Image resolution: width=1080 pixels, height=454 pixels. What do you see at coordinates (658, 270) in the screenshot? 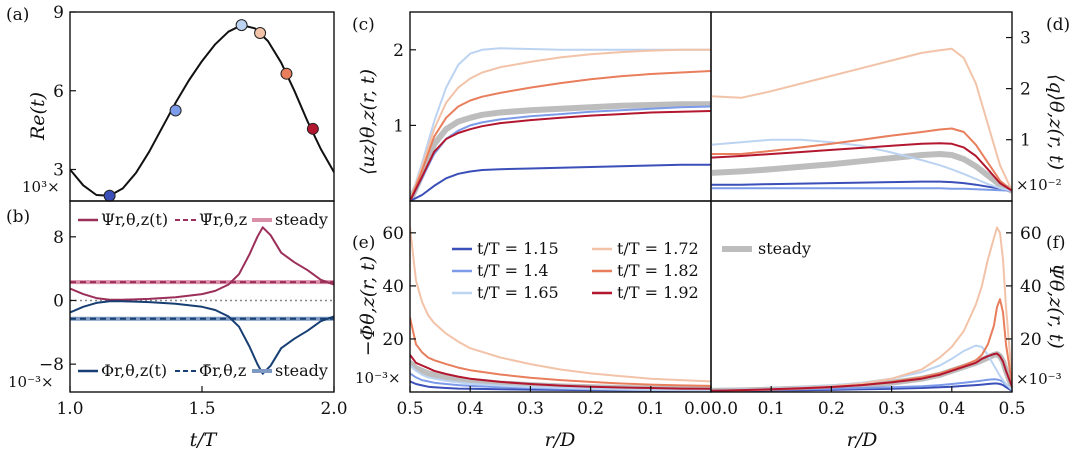
I see `legend-label-1-82: t/T = 1.82` at bounding box center [658, 270].